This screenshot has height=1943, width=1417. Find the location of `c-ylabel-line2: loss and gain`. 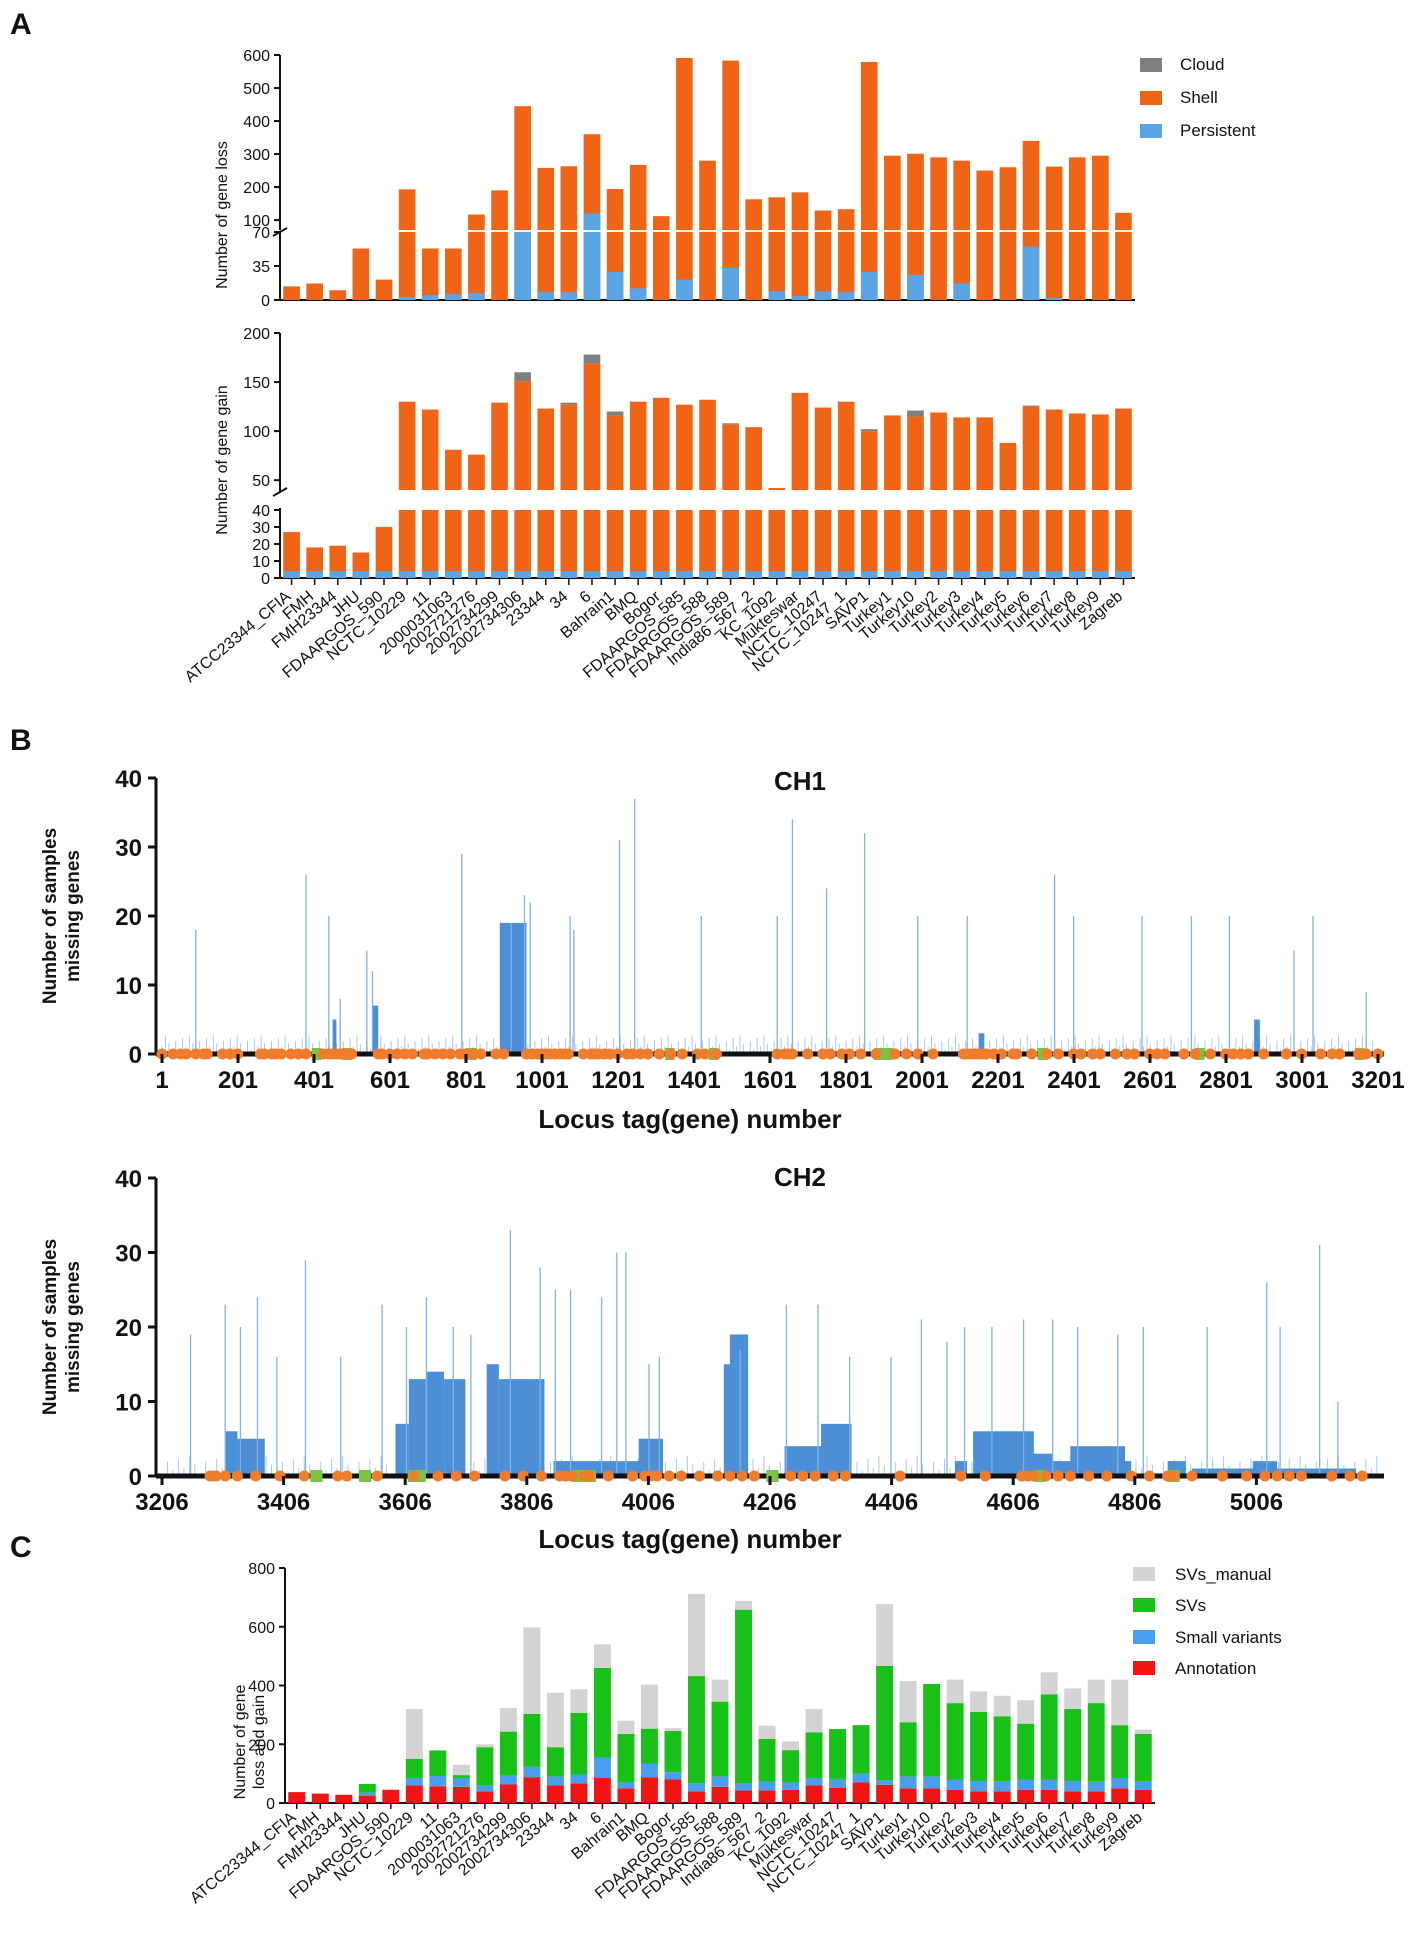

c-ylabel-line2: loss and gain is located at coordinates (259, 1742).